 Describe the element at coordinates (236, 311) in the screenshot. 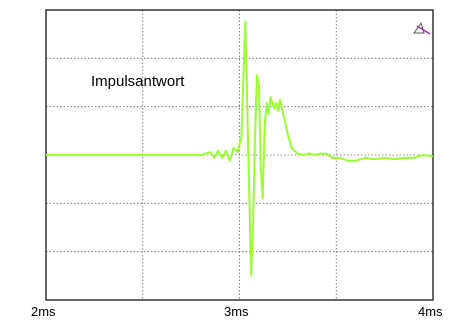

I see `x-tick-label-3ms: 3ms` at that location.